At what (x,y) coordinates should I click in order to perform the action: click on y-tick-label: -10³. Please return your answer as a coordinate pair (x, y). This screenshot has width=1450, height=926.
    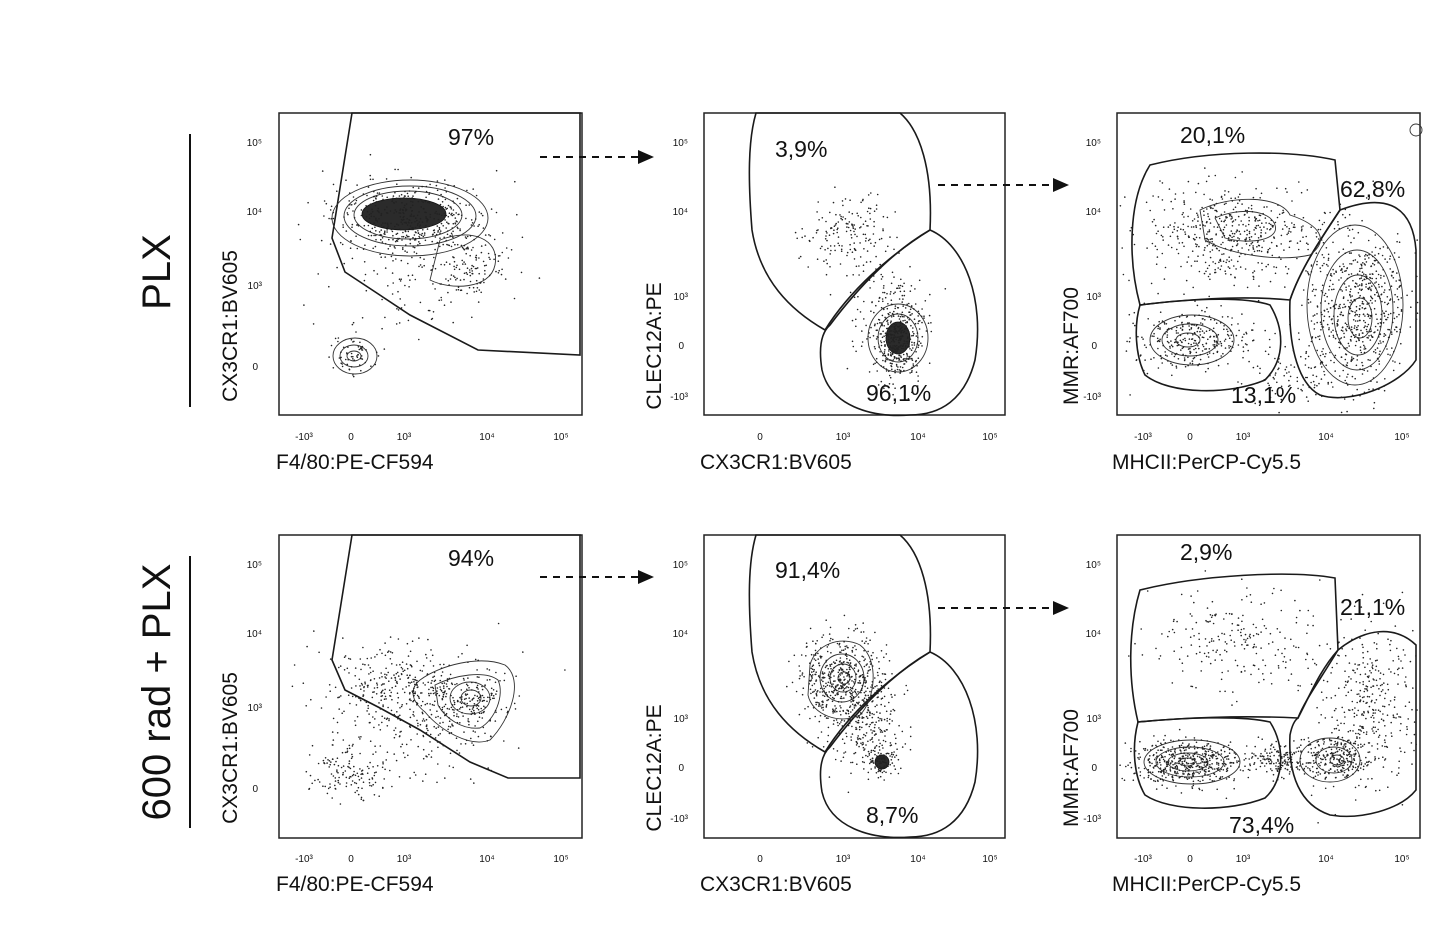
    Looking at the image, I should click on (679, 397).